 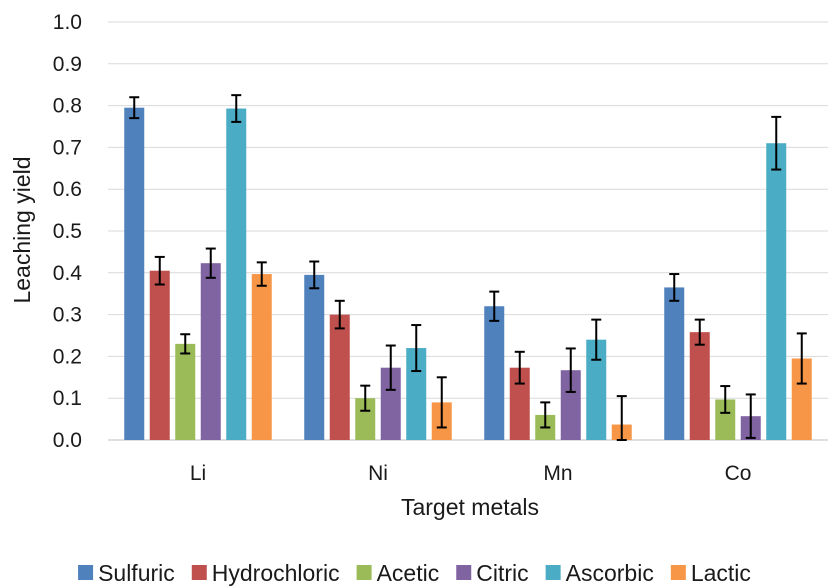 What do you see at coordinates (553, 572) in the screenshot?
I see `legend-swatch-ascorbic` at bounding box center [553, 572].